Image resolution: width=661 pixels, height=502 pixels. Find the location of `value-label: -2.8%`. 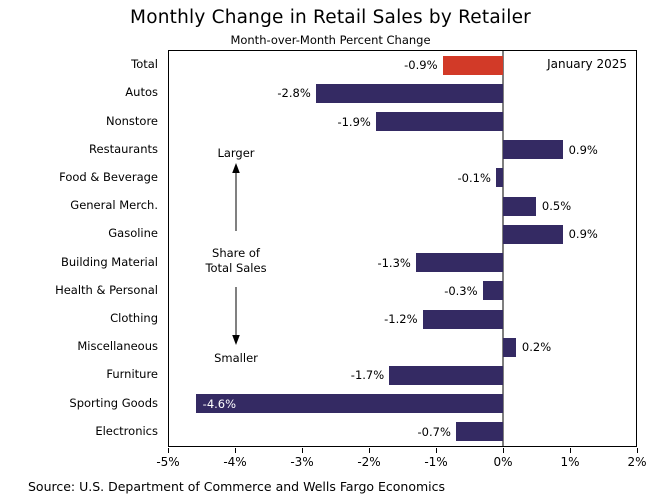

value-label: -2.8% is located at coordinates (294, 93).